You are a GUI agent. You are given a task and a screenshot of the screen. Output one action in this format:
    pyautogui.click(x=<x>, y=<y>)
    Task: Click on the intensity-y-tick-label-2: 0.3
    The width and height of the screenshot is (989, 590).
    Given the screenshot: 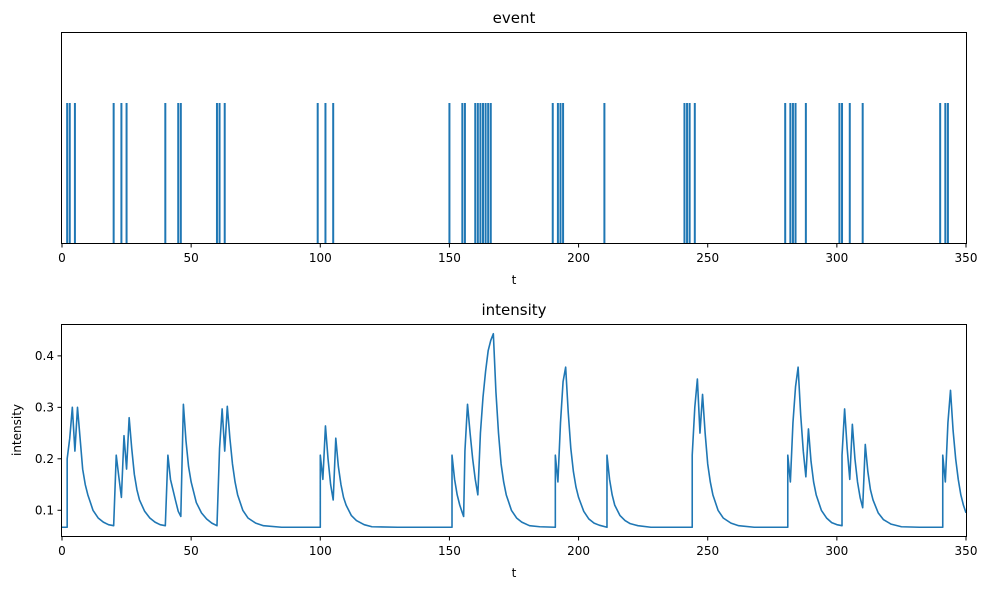 What is the action you would take?
    pyautogui.click(x=44, y=407)
    